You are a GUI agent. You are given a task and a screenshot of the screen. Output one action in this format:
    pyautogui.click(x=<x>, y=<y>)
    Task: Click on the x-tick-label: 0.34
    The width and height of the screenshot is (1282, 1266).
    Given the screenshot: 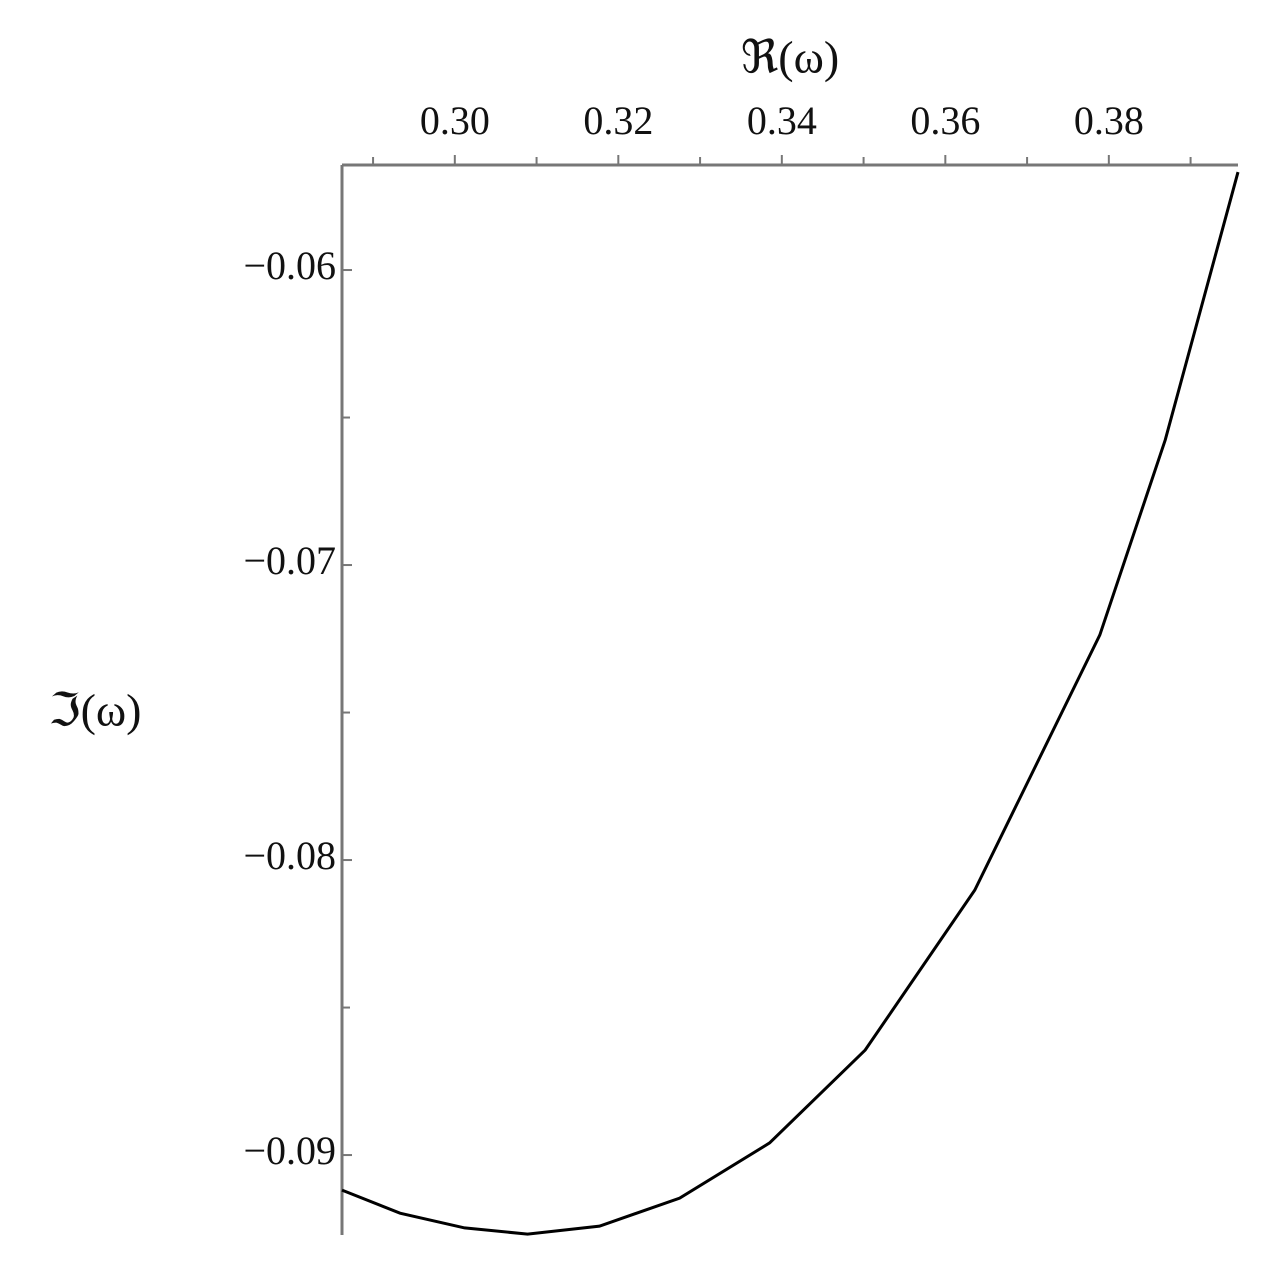 What is the action you would take?
    pyautogui.click(x=782, y=120)
    